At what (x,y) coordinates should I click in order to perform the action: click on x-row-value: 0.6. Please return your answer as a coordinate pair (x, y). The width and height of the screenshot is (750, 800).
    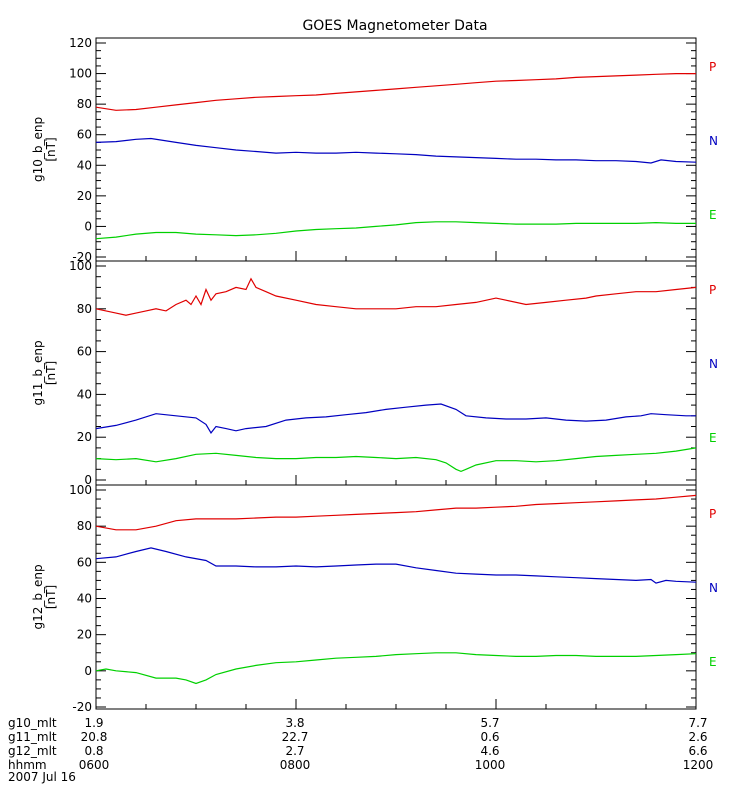
    Looking at the image, I should click on (489, 737).